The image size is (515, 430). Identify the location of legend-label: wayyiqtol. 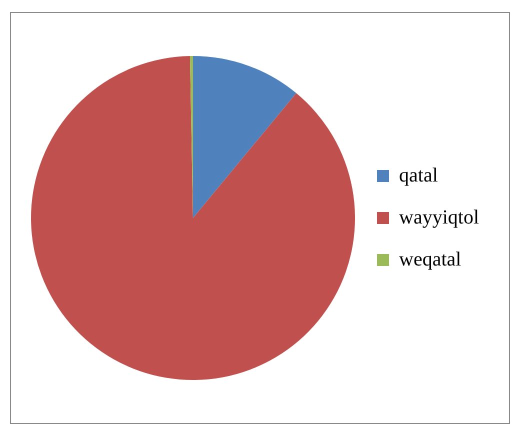
(439, 217).